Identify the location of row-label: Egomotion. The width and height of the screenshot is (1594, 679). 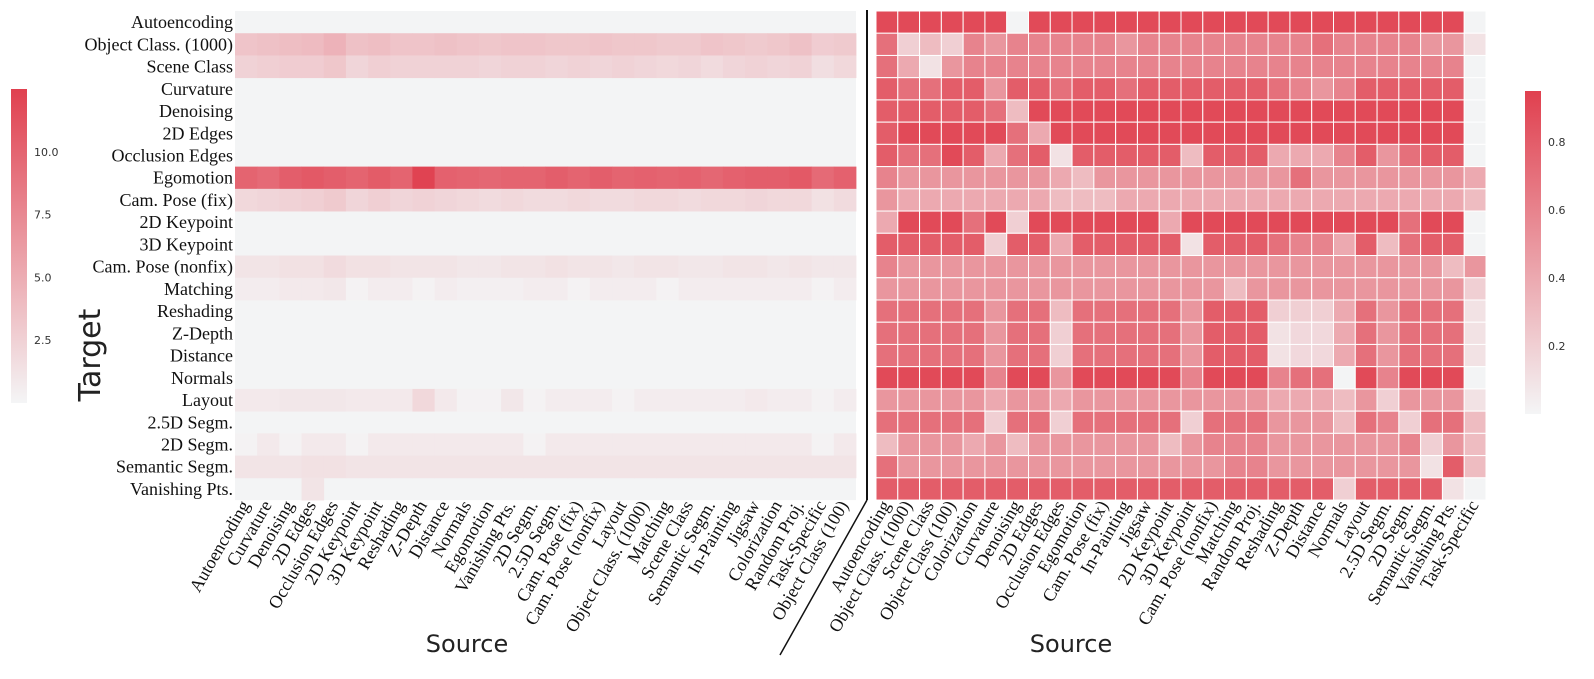
(193, 178).